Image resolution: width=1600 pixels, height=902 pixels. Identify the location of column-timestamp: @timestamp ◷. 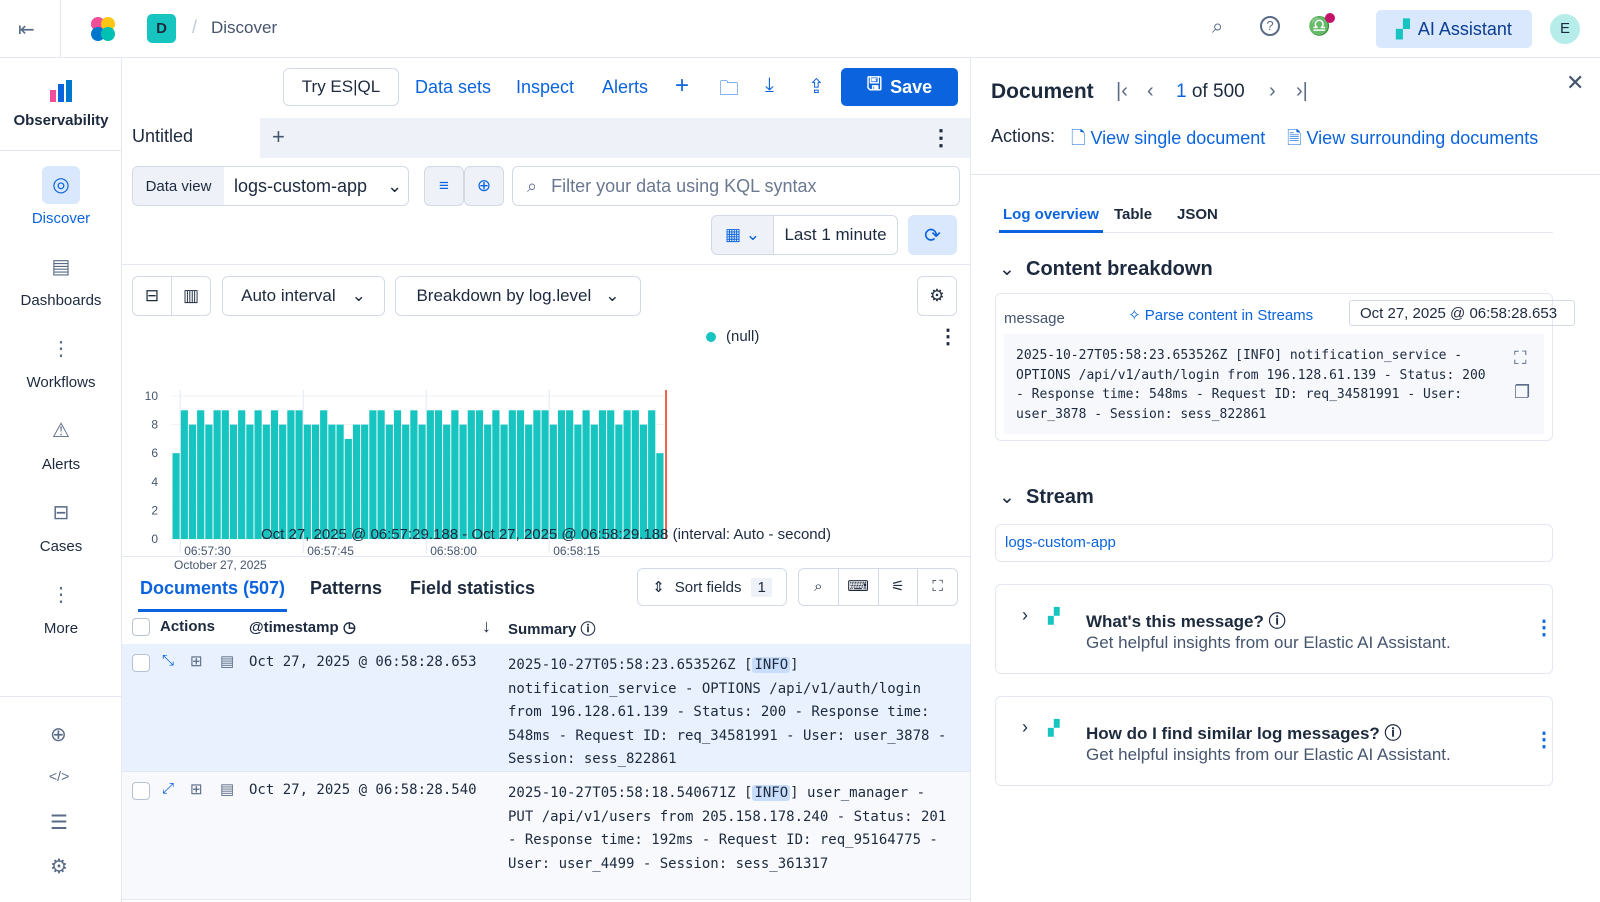
(302, 627).